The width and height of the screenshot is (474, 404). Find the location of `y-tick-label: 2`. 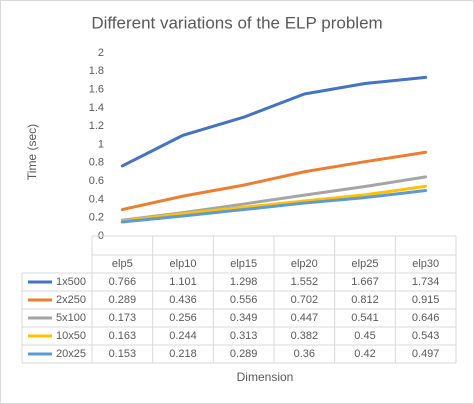

y-tick-label: 2 is located at coordinates (101, 53).